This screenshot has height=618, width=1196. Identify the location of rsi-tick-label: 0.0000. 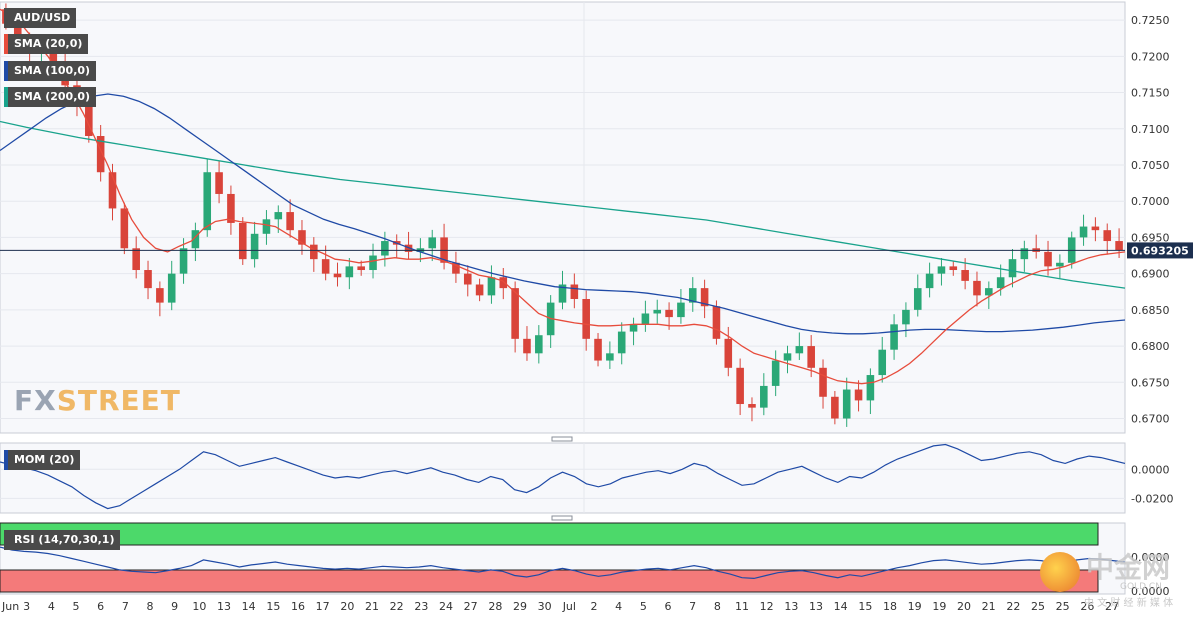
(1150, 591).